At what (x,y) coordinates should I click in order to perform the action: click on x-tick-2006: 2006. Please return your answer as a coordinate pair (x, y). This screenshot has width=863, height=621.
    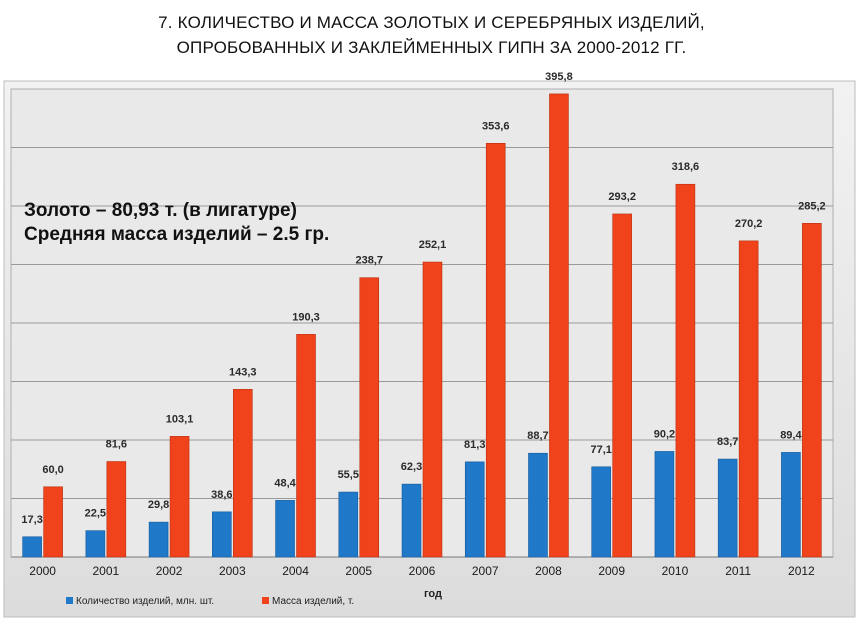
    Looking at the image, I should click on (422, 571).